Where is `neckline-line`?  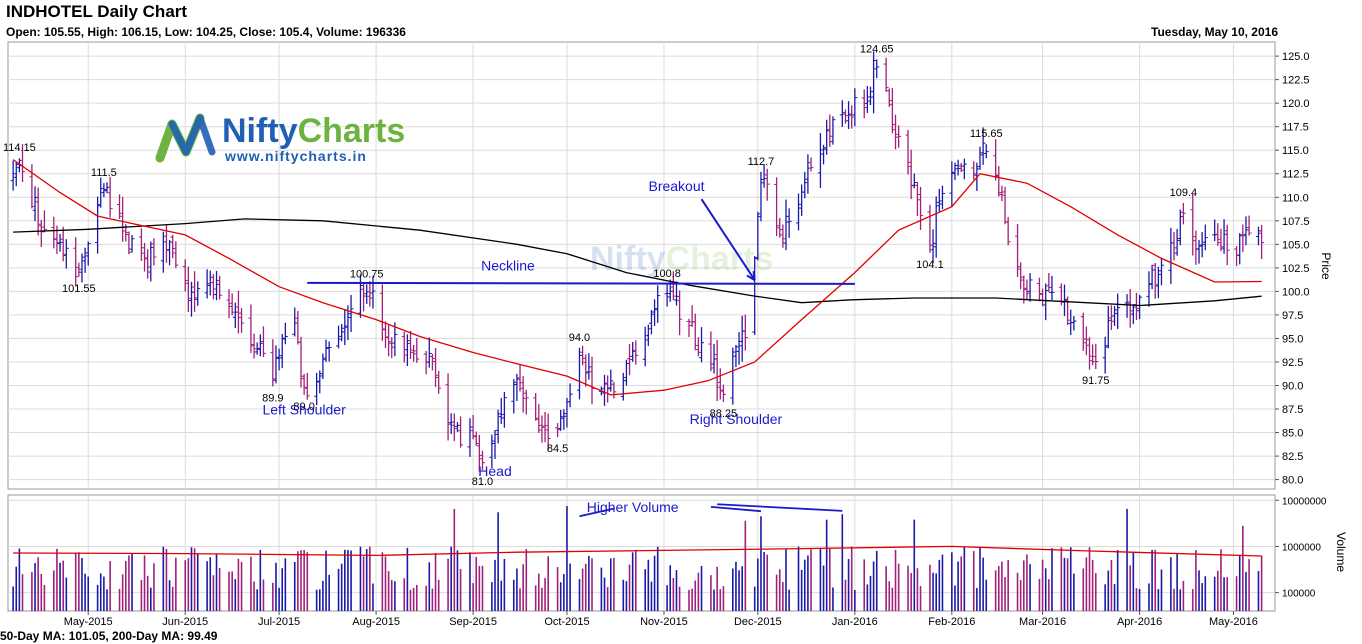
neckline-line is located at coordinates (581, 283).